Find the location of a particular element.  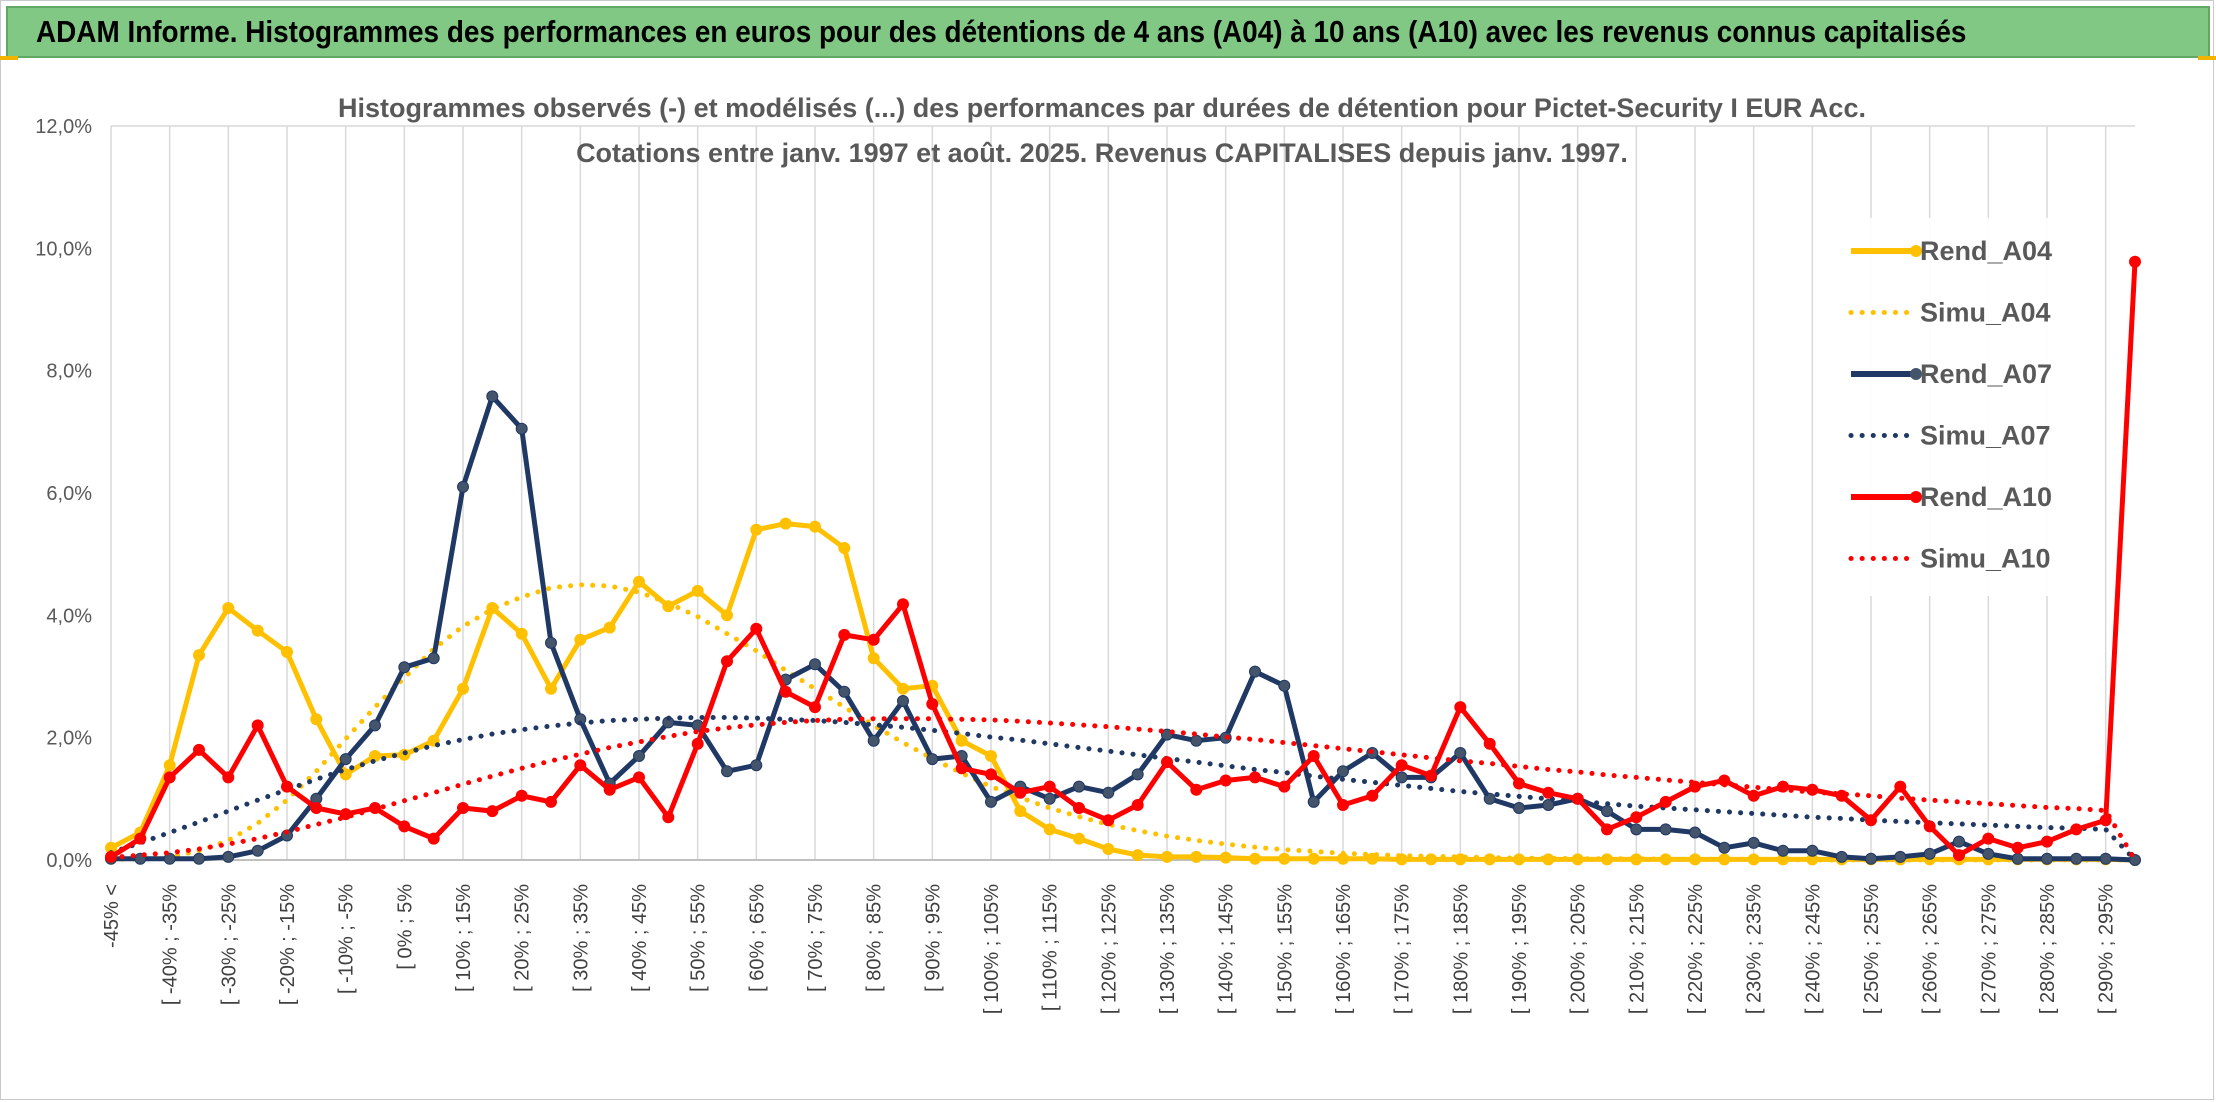

x-tick-label: [ 270% ; 275% is located at coordinates (1989, 949).